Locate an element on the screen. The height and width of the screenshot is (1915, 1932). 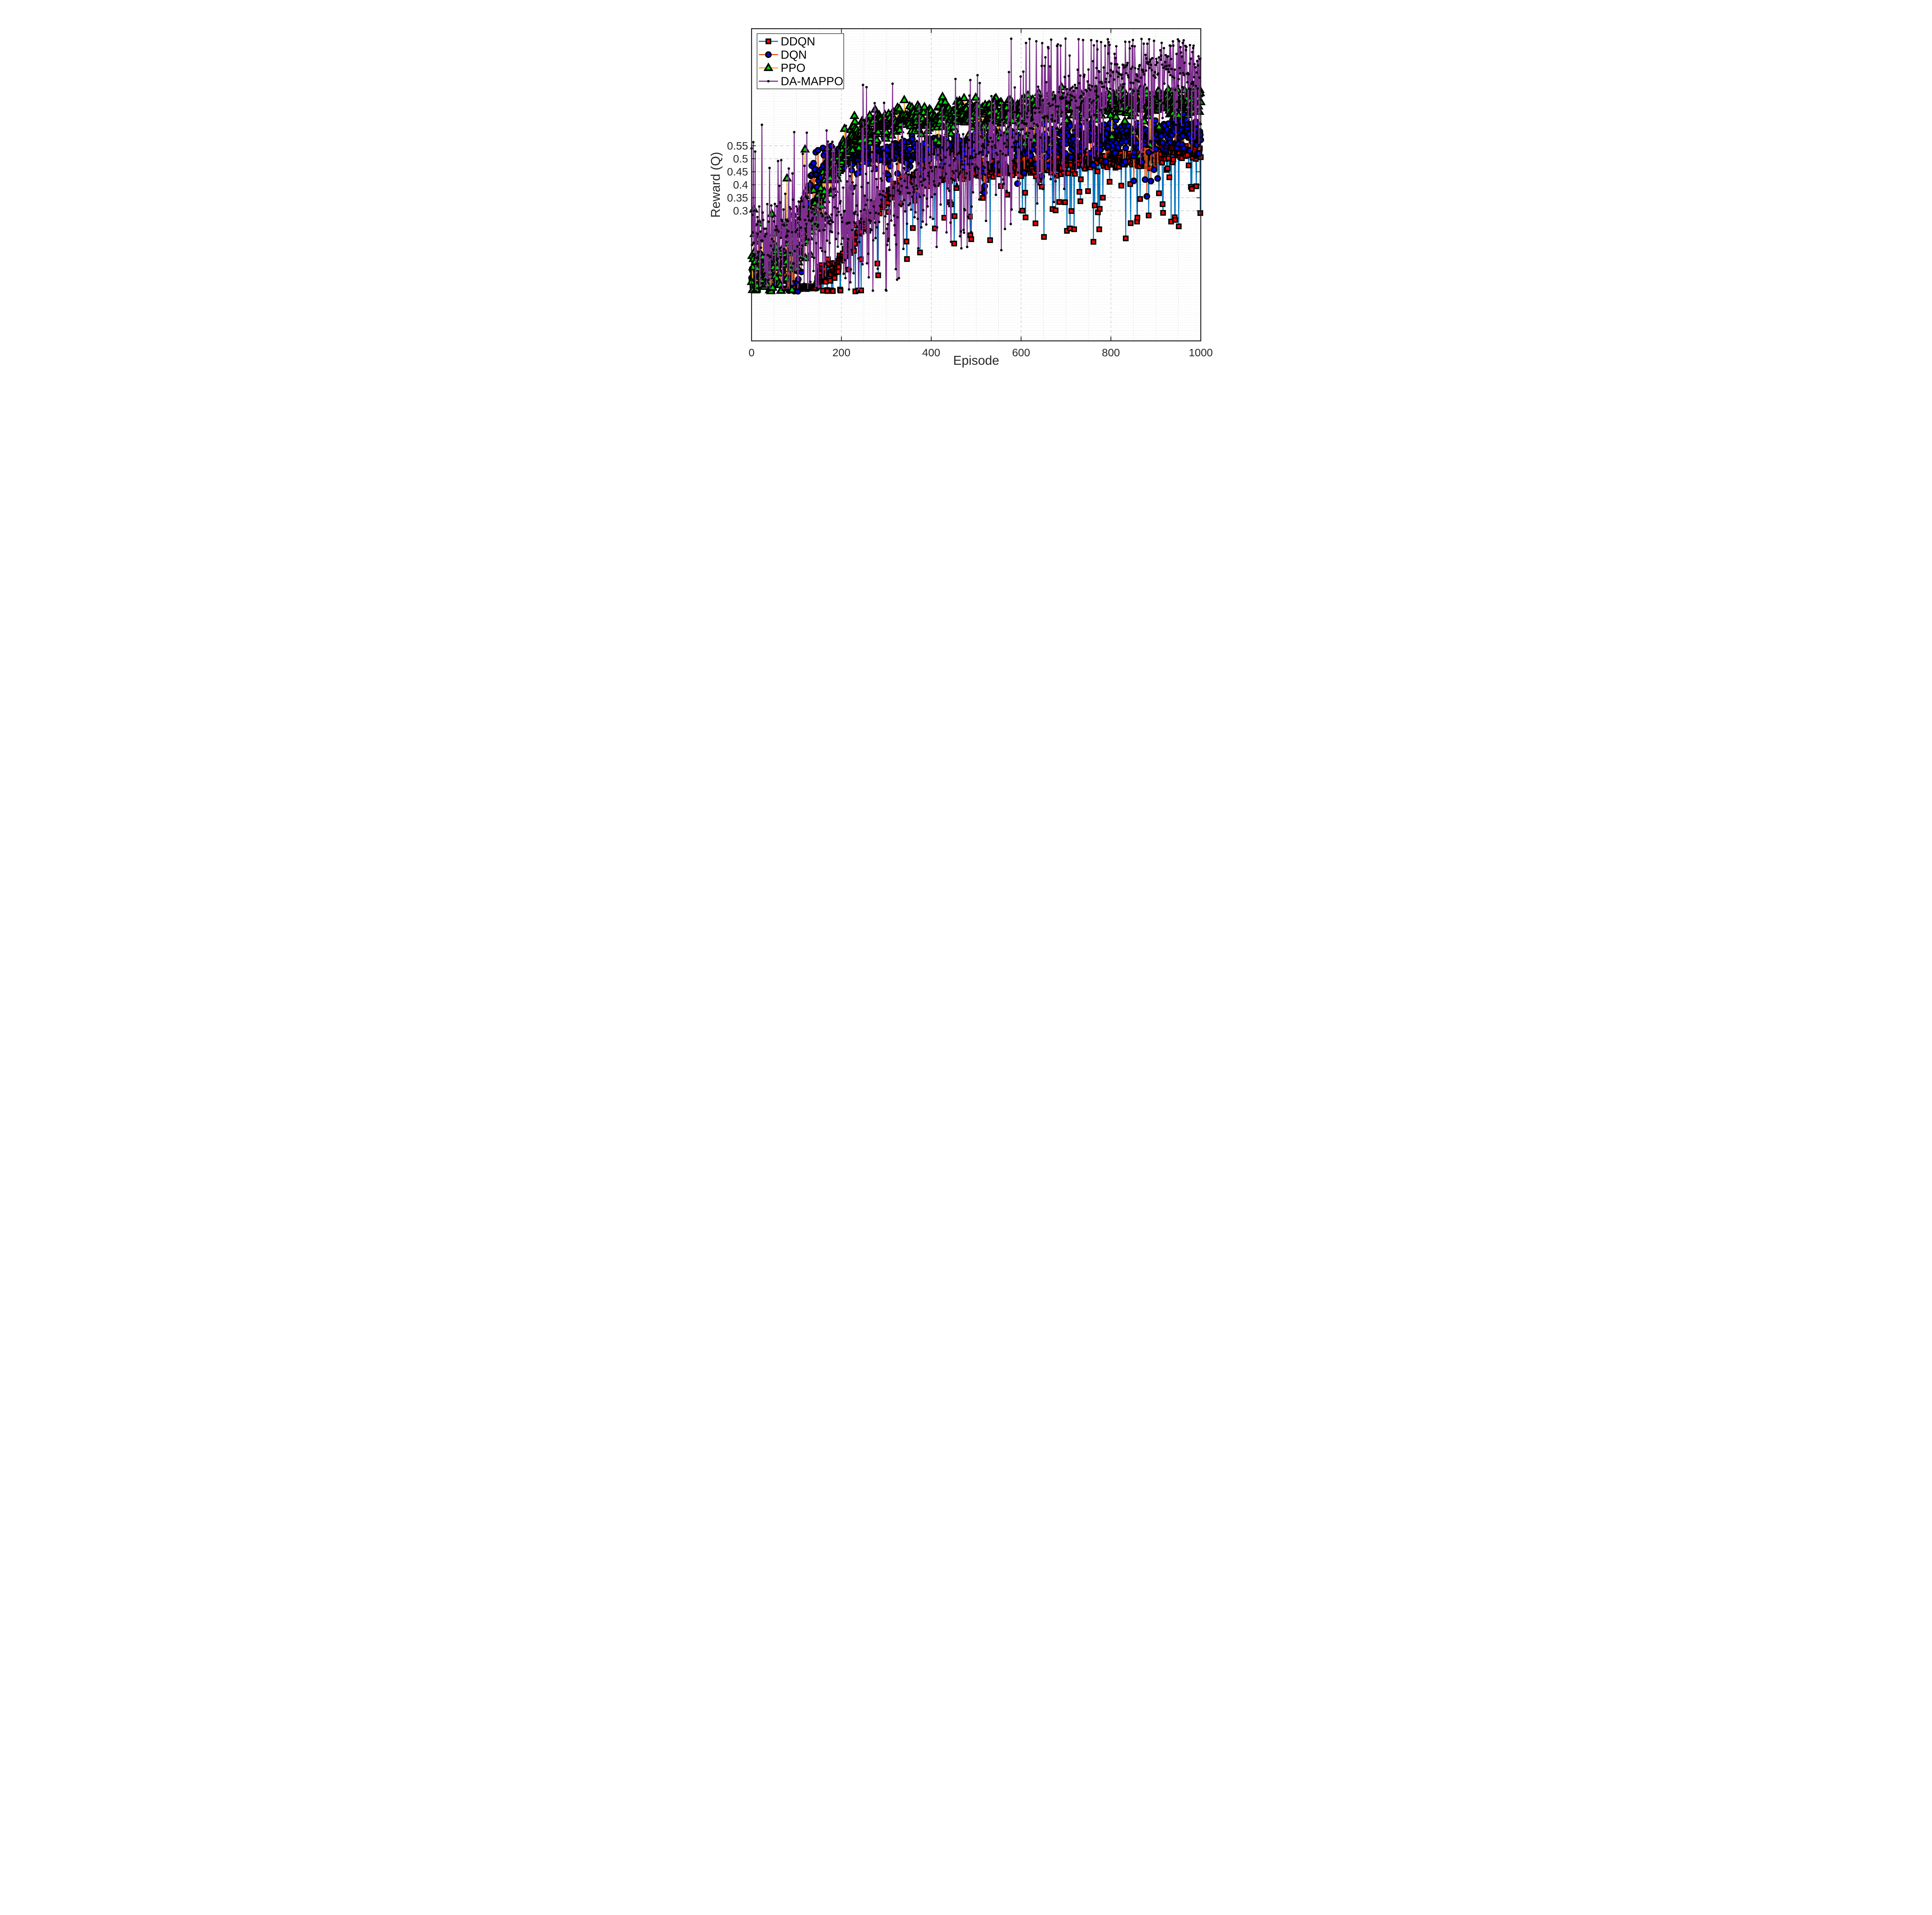
series-da-mappo-markers is located at coordinates (976, 165).